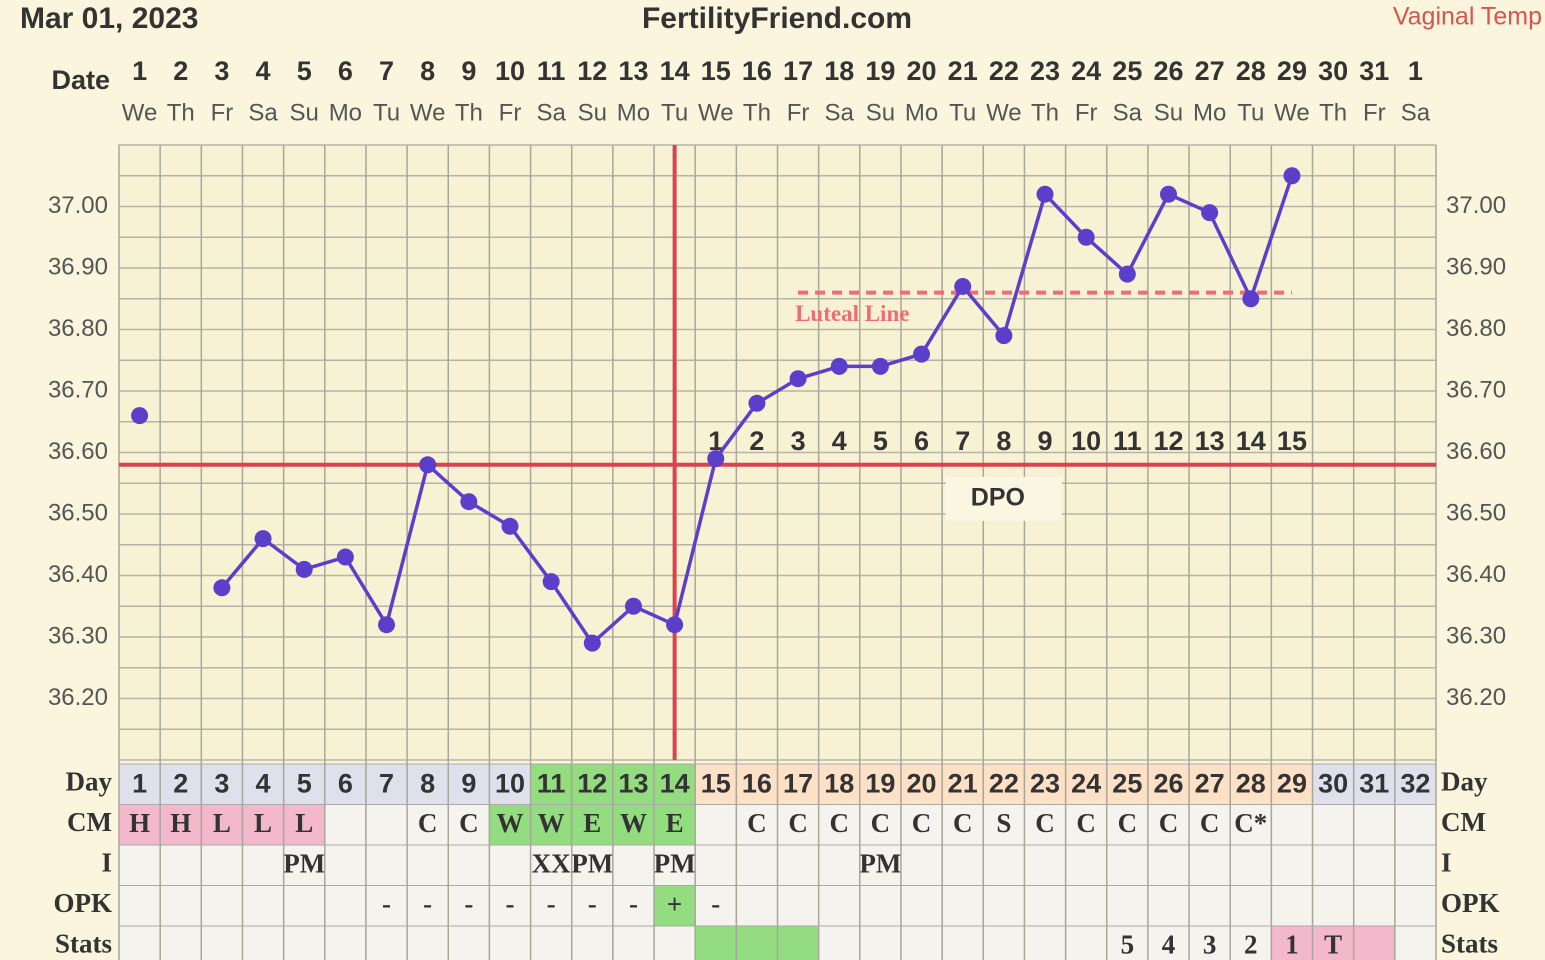  Describe the element at coordinates (78, 697) in the screenshot. I see `y-tick-label: 36.20` at that location.